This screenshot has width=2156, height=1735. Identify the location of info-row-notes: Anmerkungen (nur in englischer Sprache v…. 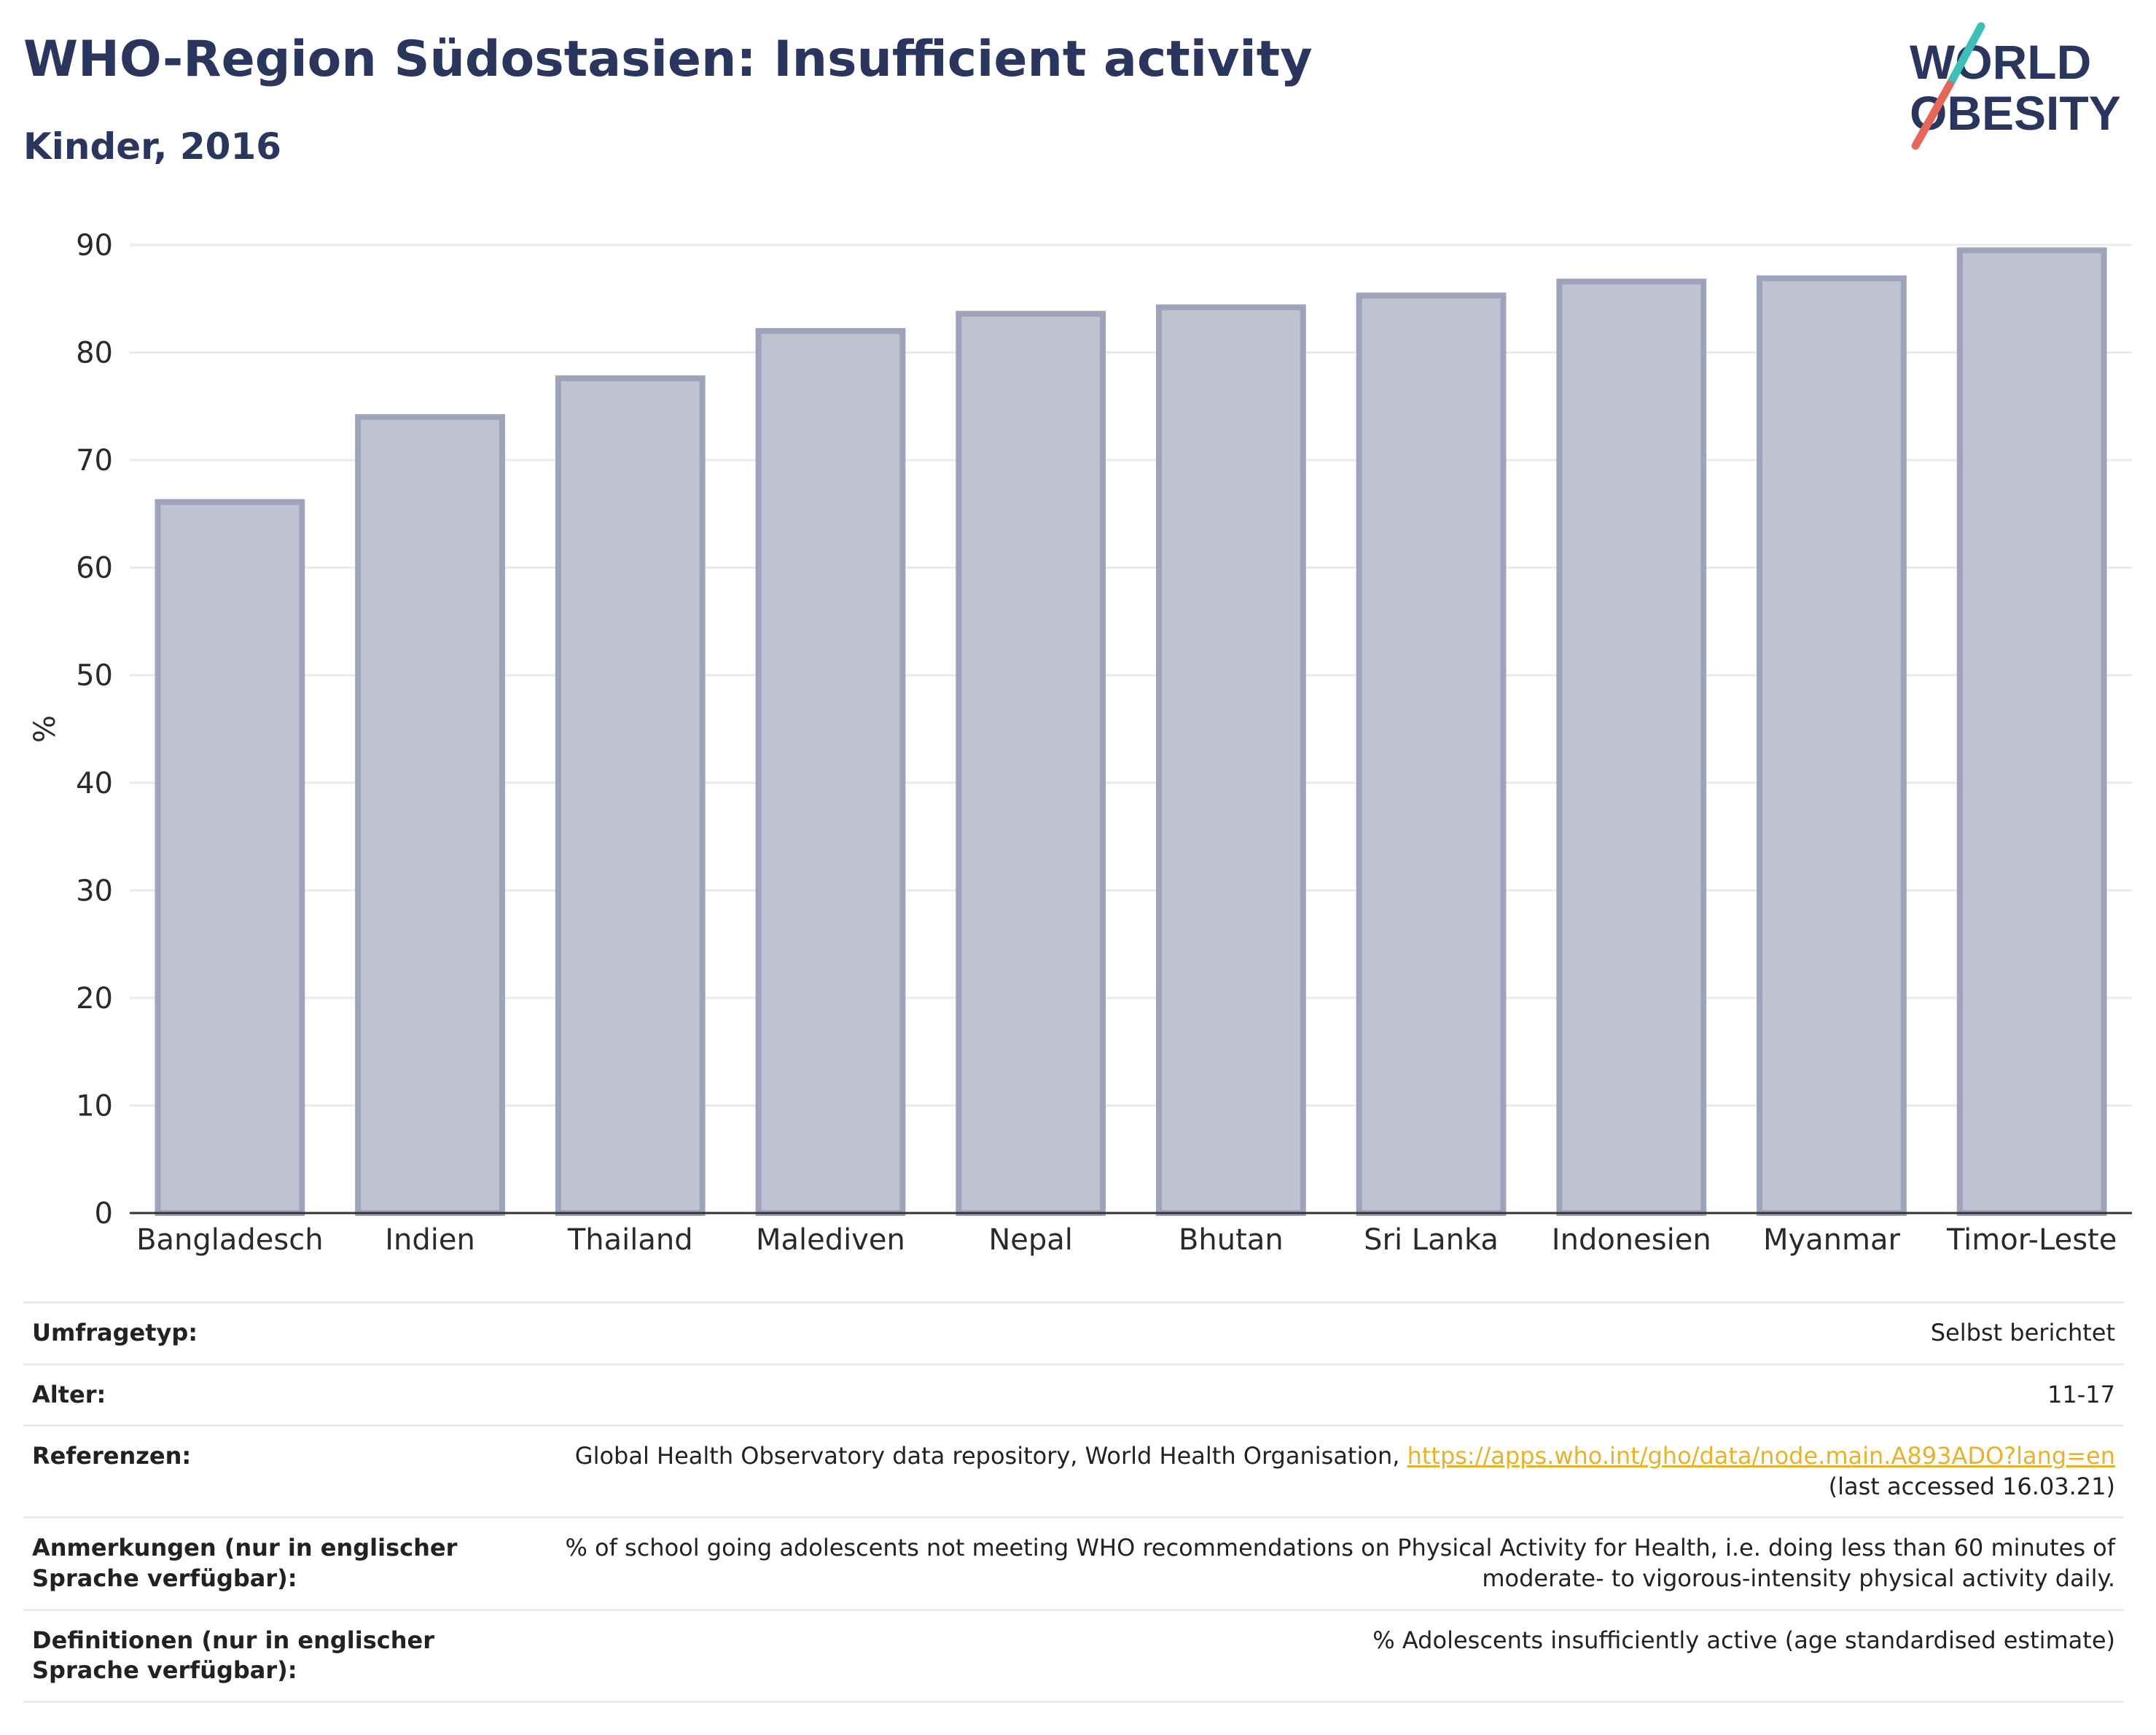
(1073, 1564).